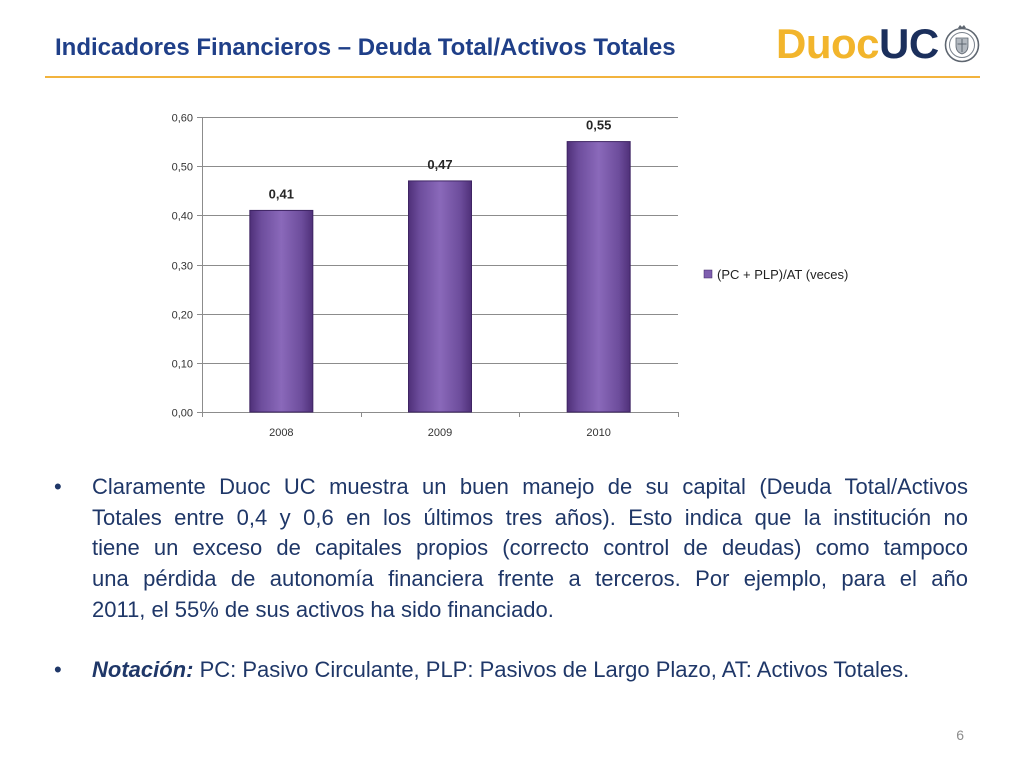 Image resolution: width=1024 pixels, height=768 pixels. I want to click on y-tick-label: 0,20, so click(182, 316).